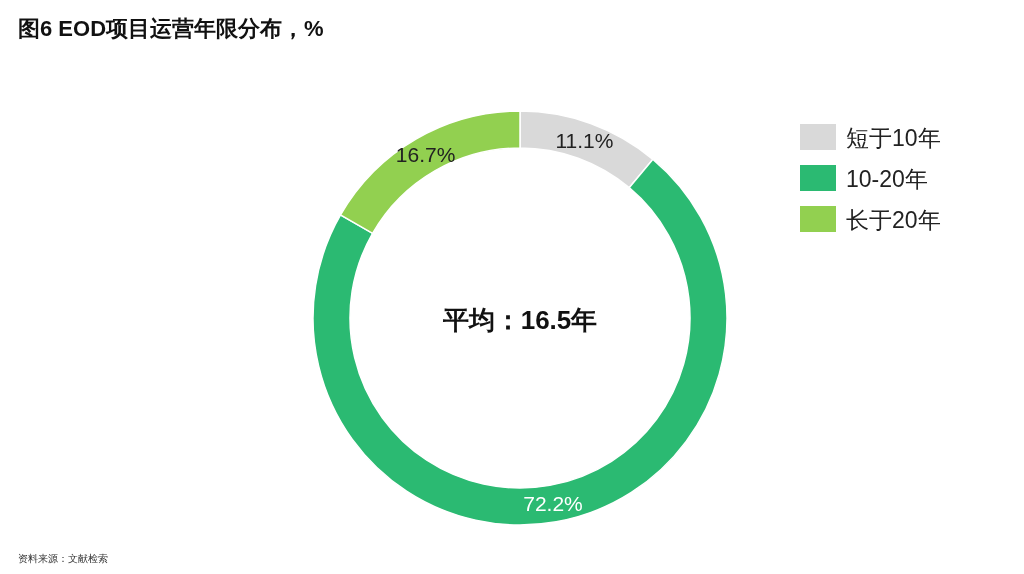  I want to click on data-label: 16.7%, so click(425, 155).